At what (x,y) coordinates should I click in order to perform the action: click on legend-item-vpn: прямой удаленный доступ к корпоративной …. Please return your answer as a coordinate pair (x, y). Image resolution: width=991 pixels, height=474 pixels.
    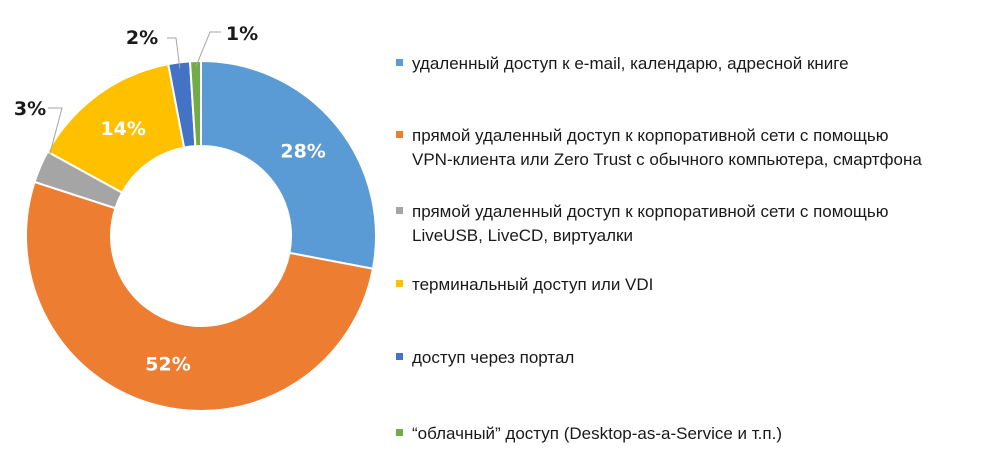
    Looking at the image, I should click on (659, 148).